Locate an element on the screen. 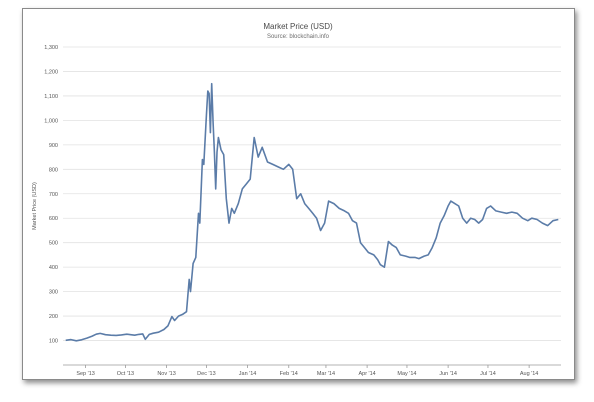 This screenshot has width=594, height=402. x-tick-label: May '14 is located at coordinates (406, 374).